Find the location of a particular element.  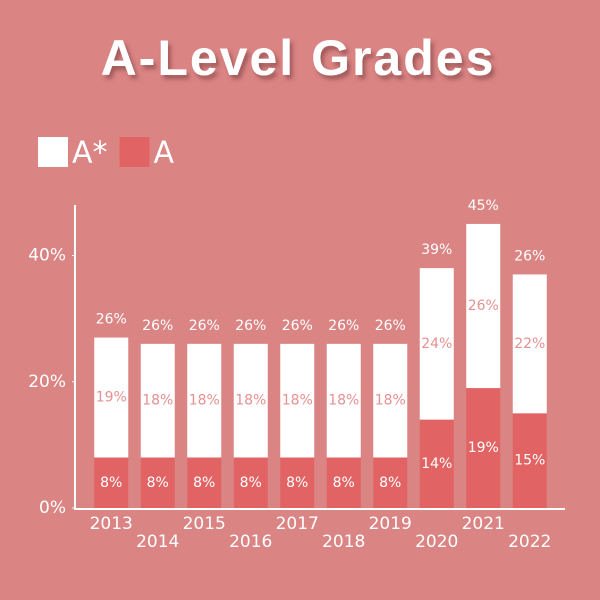

value-label: 22% is located at coordinates (529, 344).